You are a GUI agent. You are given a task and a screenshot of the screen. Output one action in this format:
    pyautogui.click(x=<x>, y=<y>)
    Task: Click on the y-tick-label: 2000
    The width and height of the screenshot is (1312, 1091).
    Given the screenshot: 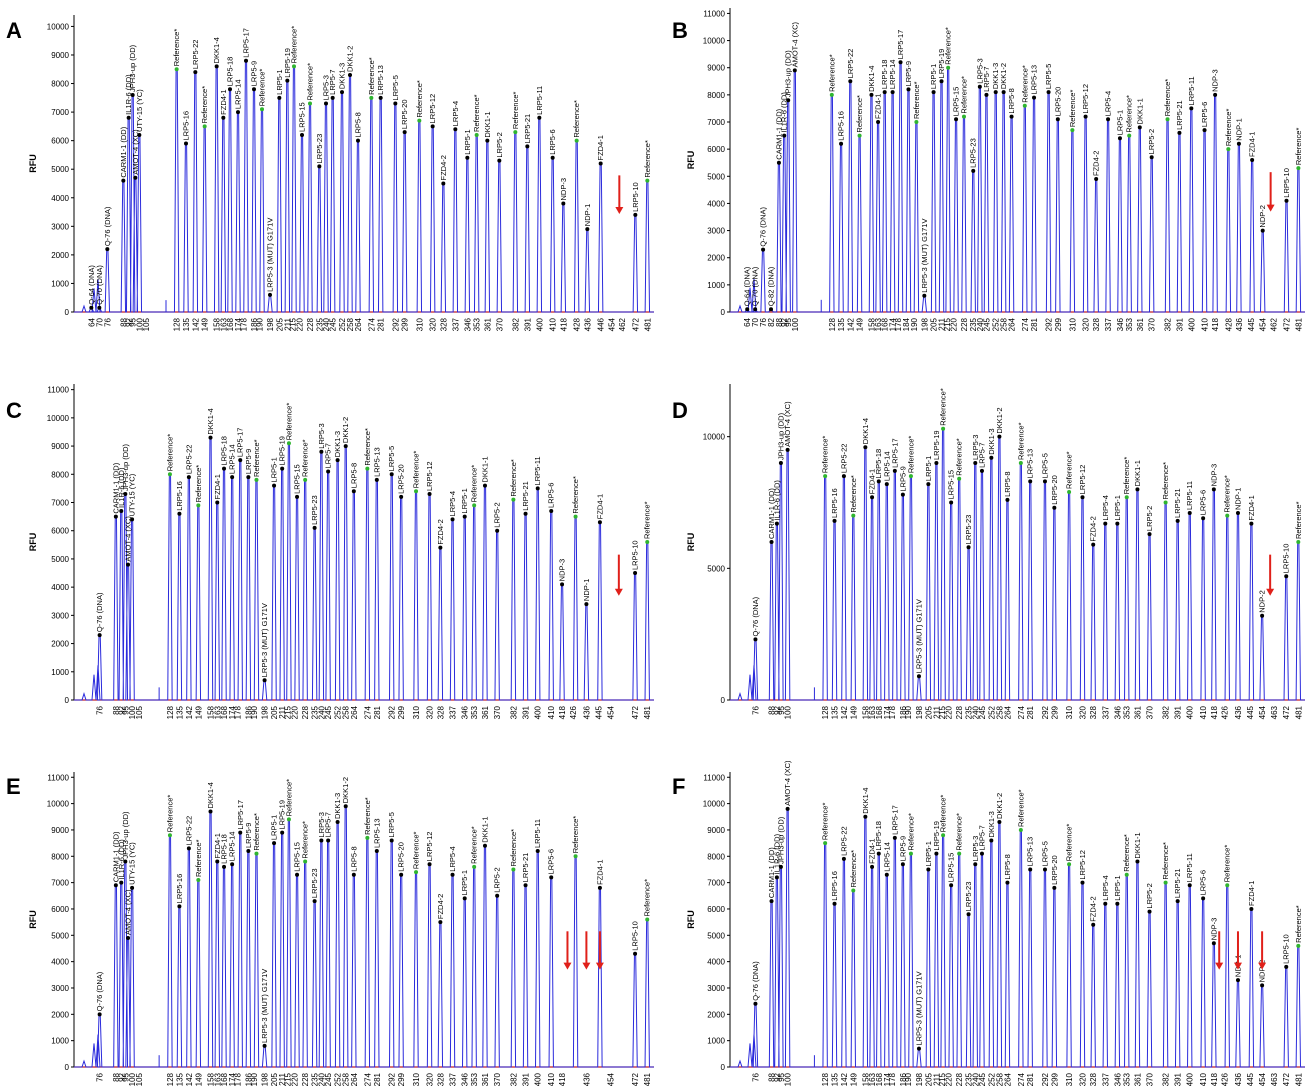 What is the action you would take?
    pyautogui.click(x=60, y=644)
    